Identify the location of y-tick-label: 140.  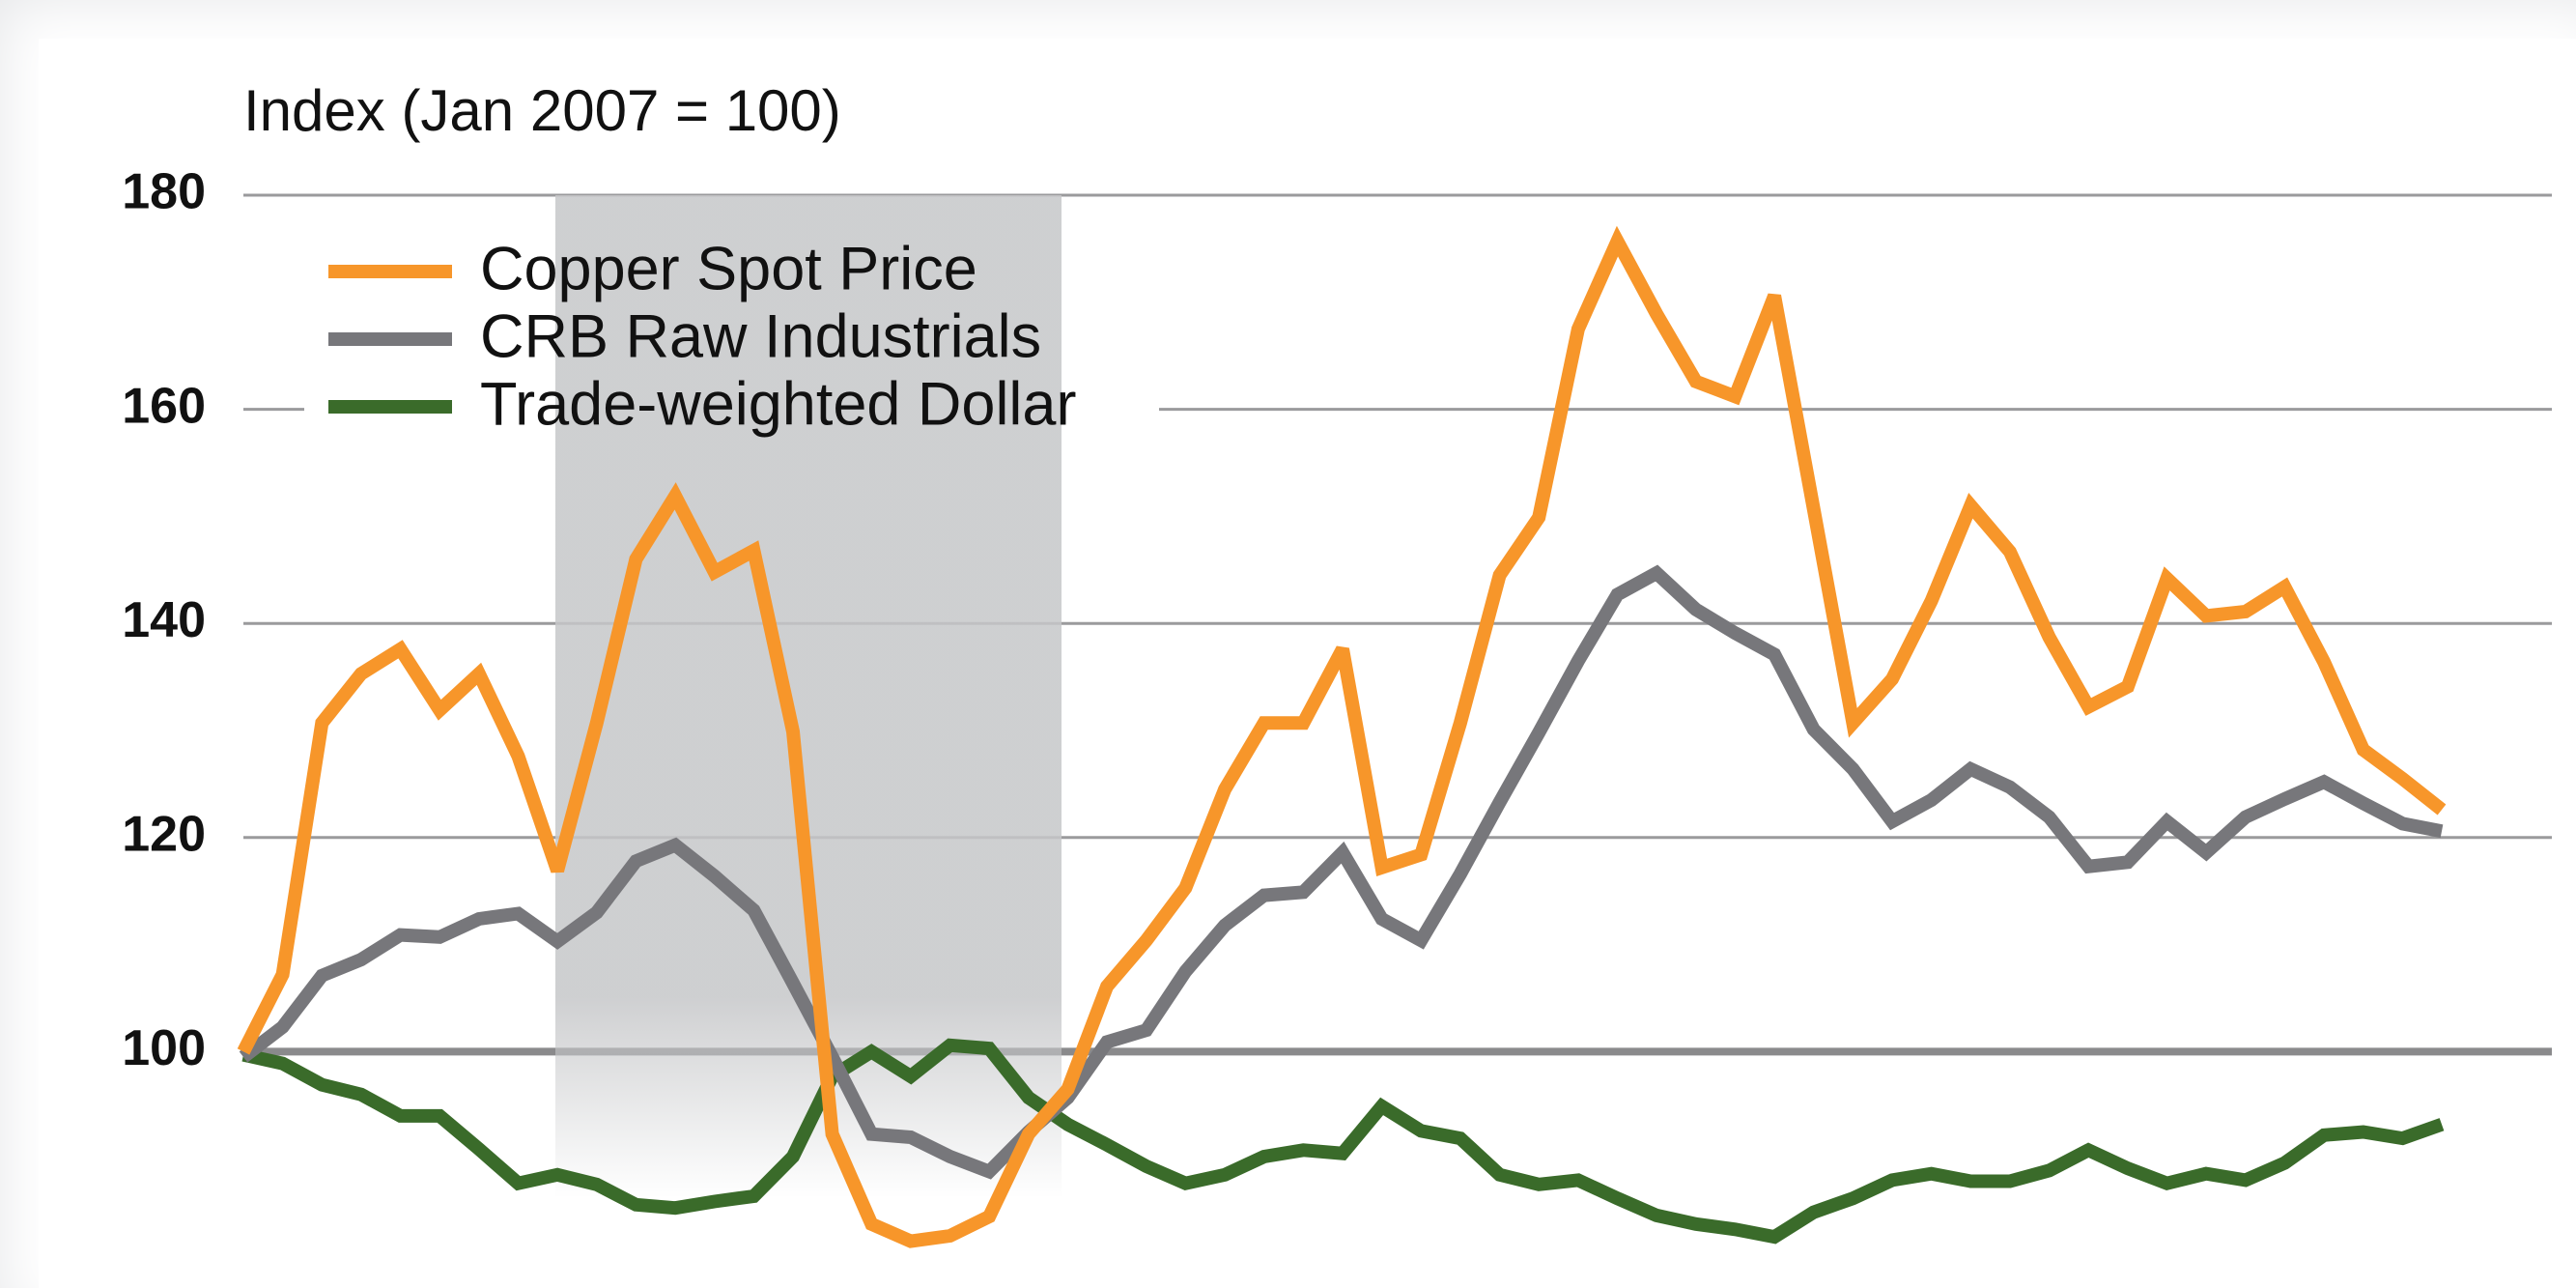
(164, 620).